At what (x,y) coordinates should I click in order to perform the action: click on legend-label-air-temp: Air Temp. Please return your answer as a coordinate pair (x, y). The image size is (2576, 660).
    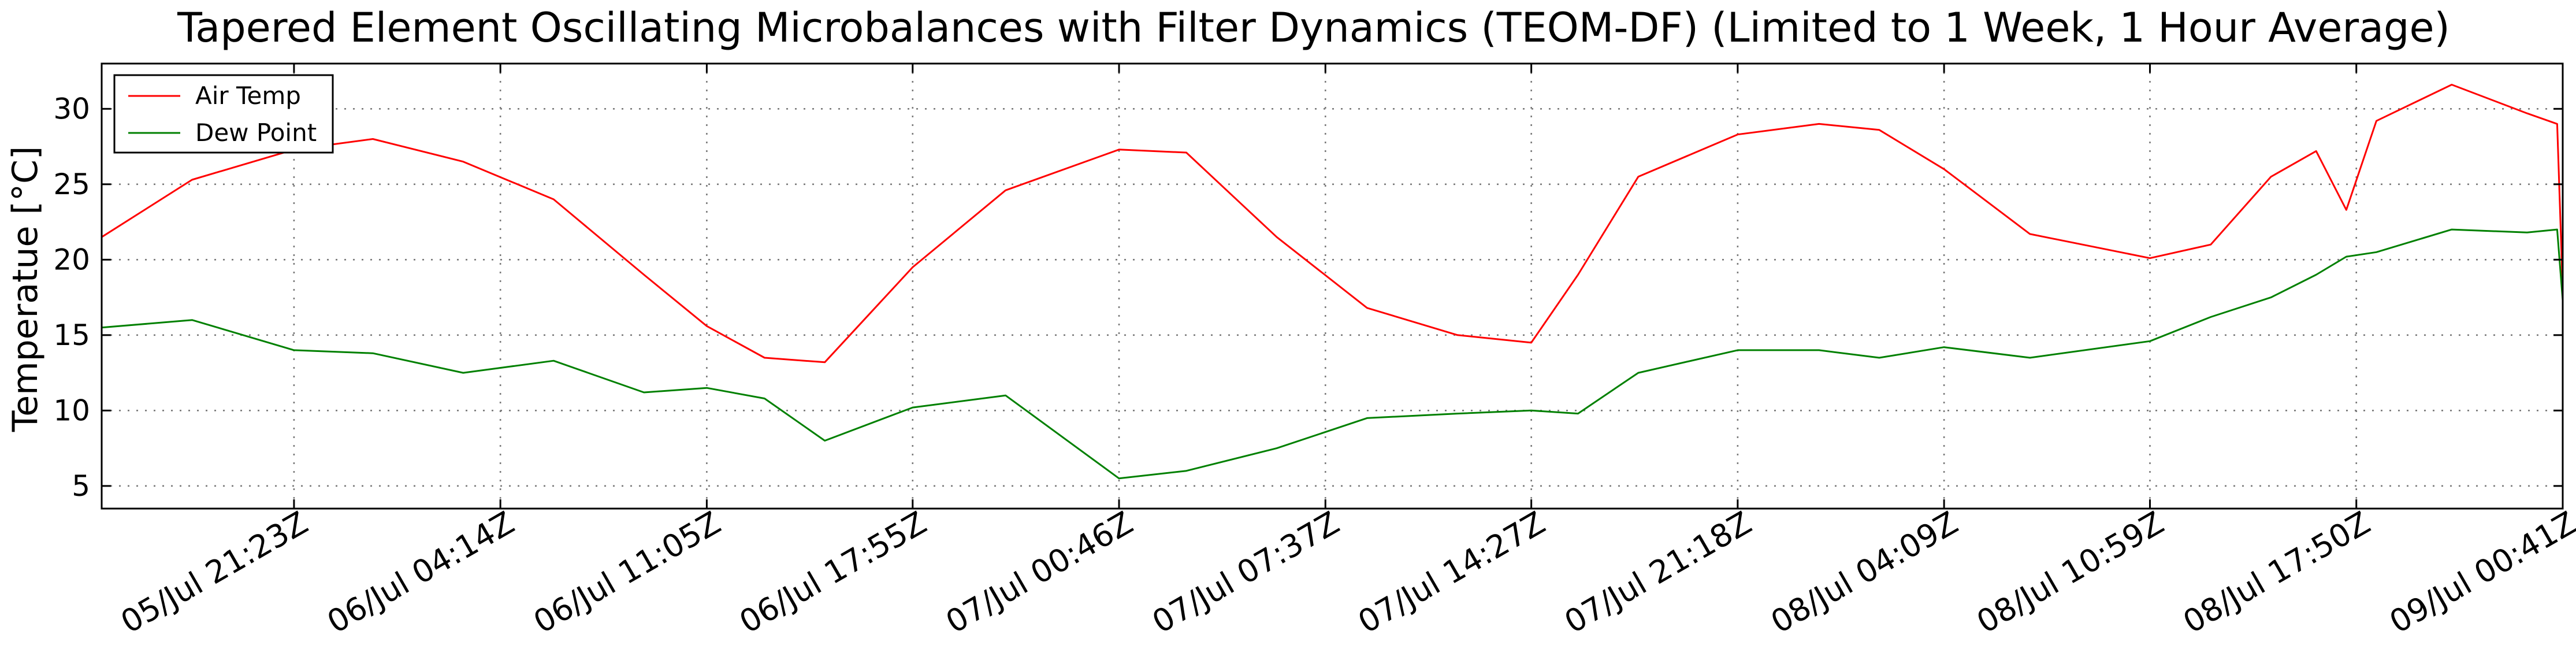
    Looking at the image, I should click on (248, 95).